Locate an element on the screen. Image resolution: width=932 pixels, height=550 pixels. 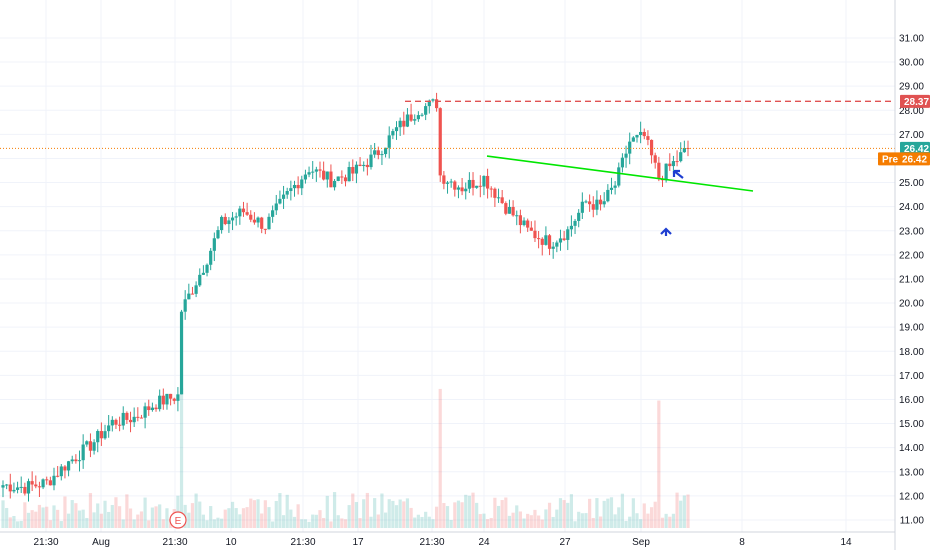
trend-line is located at coordinates (620, 173).